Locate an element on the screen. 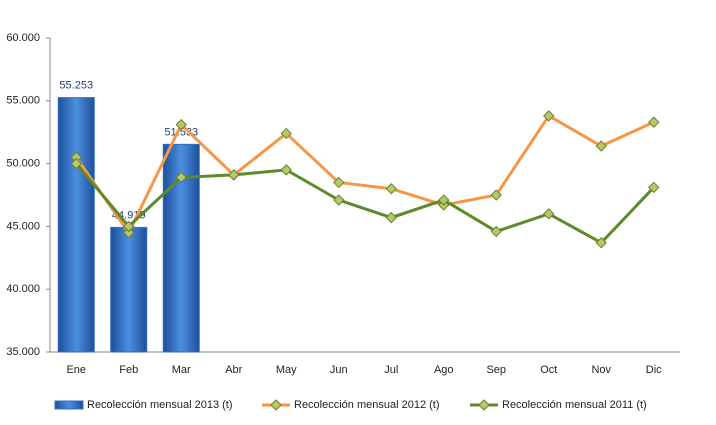 The image size is (716, 425). x-tick-label: May is located at coordinates (286, 370).